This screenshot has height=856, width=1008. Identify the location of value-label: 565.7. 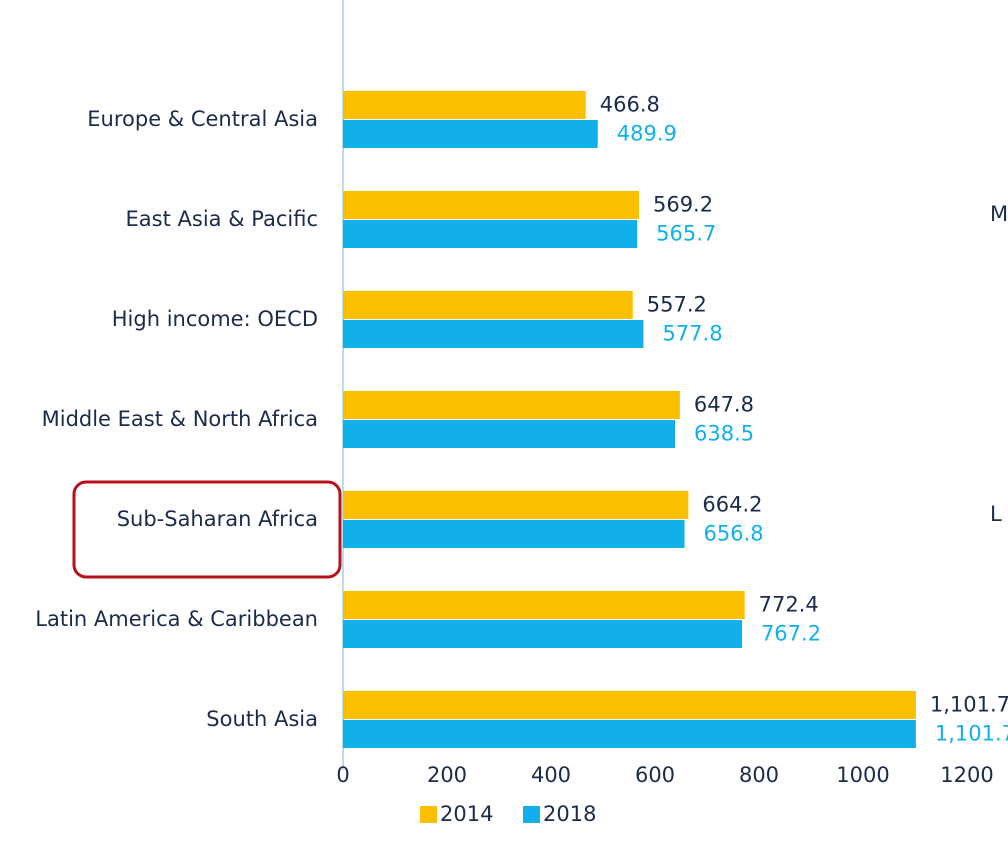
(686, 234).